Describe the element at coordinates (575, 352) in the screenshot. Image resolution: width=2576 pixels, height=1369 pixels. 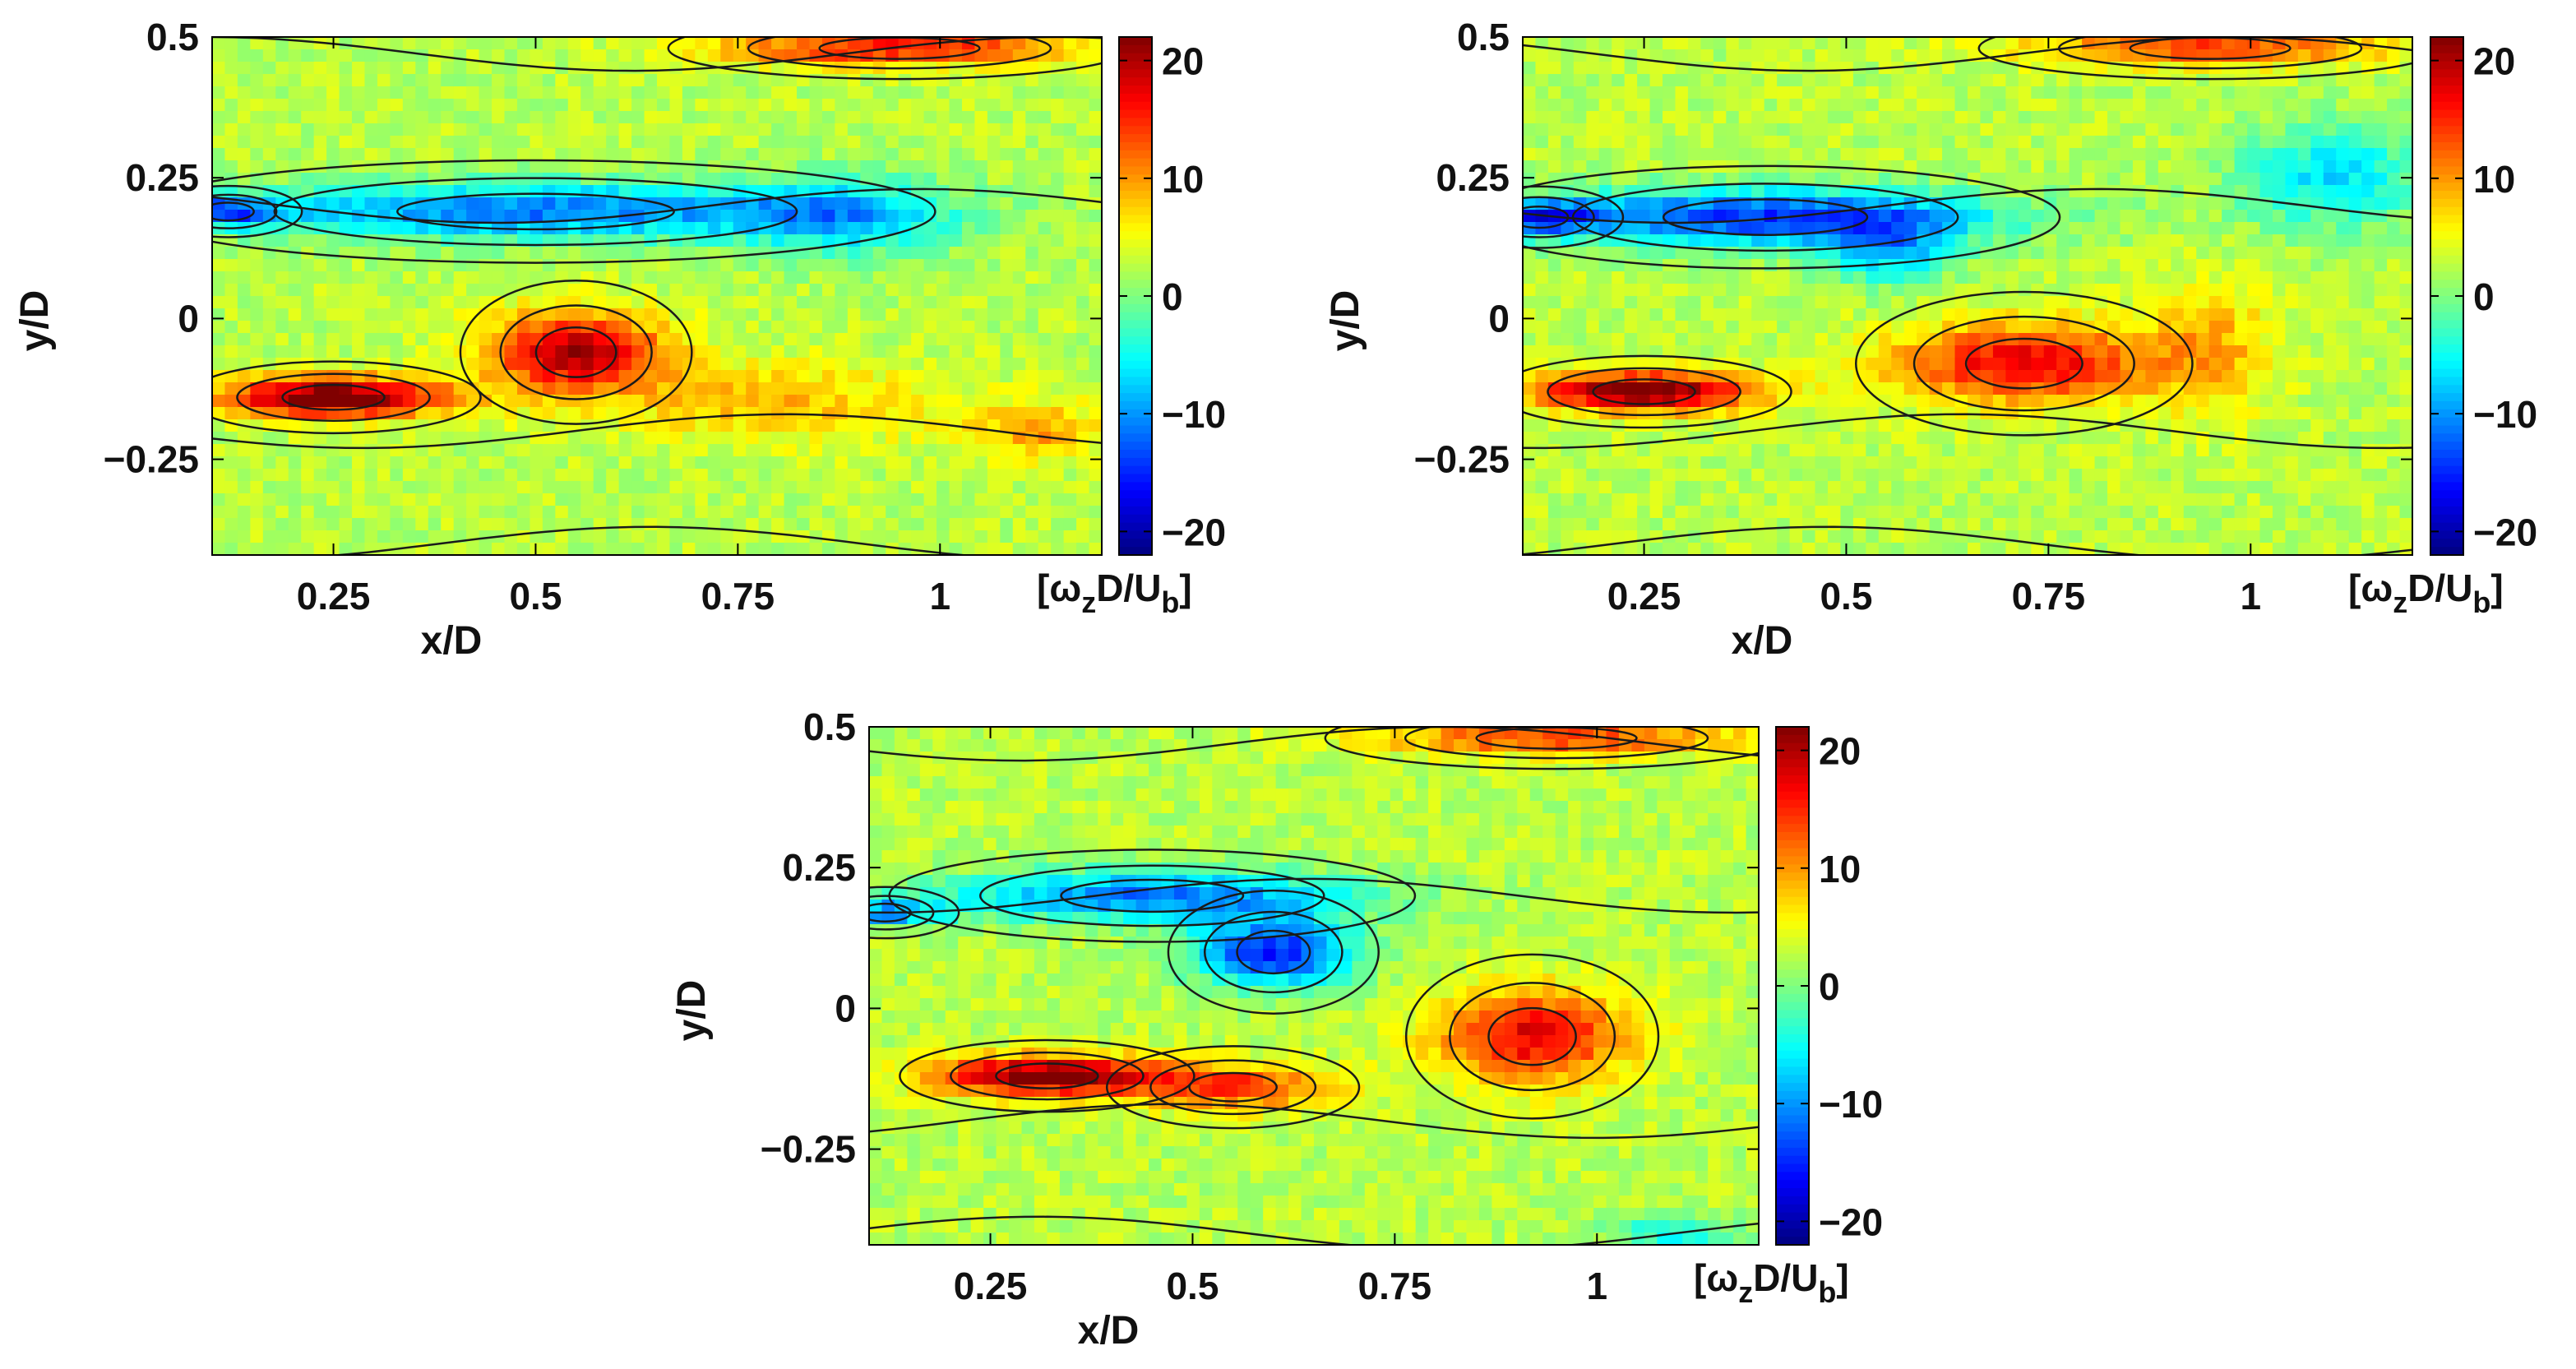
I see `contour-line` at that location.